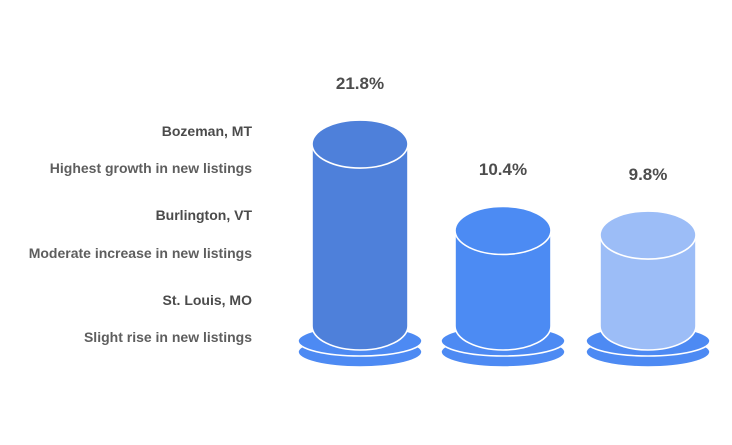  Describe the element at coordinates (648, 175) in the screenshot. I see `bar-value-2: 9.8%` at that location.